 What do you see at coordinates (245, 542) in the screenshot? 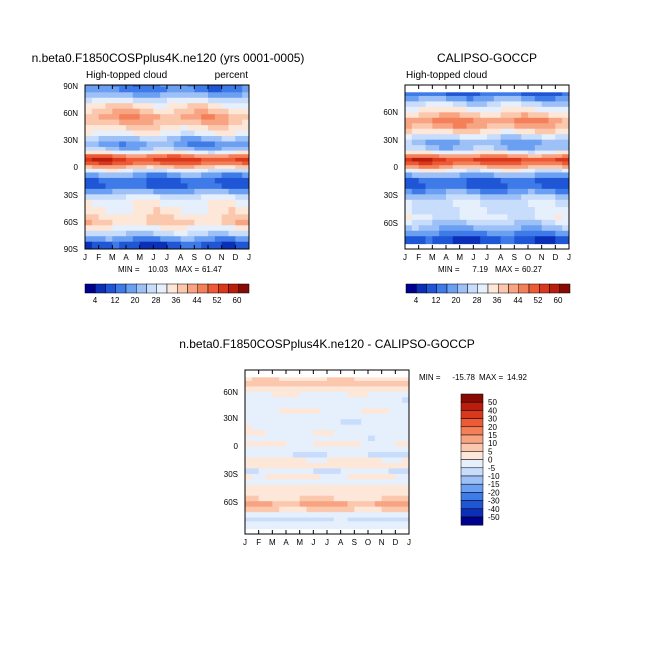
I see `x-tick-label: J` at bounding box center [245, 542].